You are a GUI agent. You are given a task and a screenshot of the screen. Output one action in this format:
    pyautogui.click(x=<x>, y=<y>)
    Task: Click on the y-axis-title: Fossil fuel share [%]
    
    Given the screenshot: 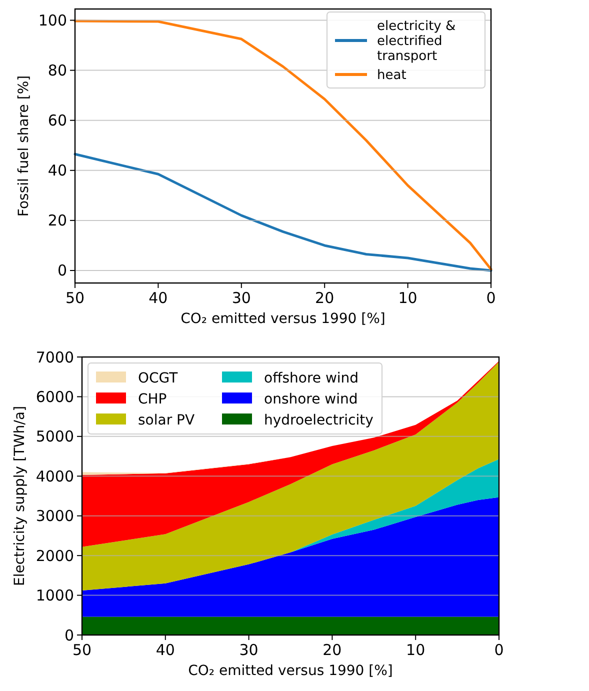 What is the action you would take?
    pyautogui.click(x=24, y=146)
    